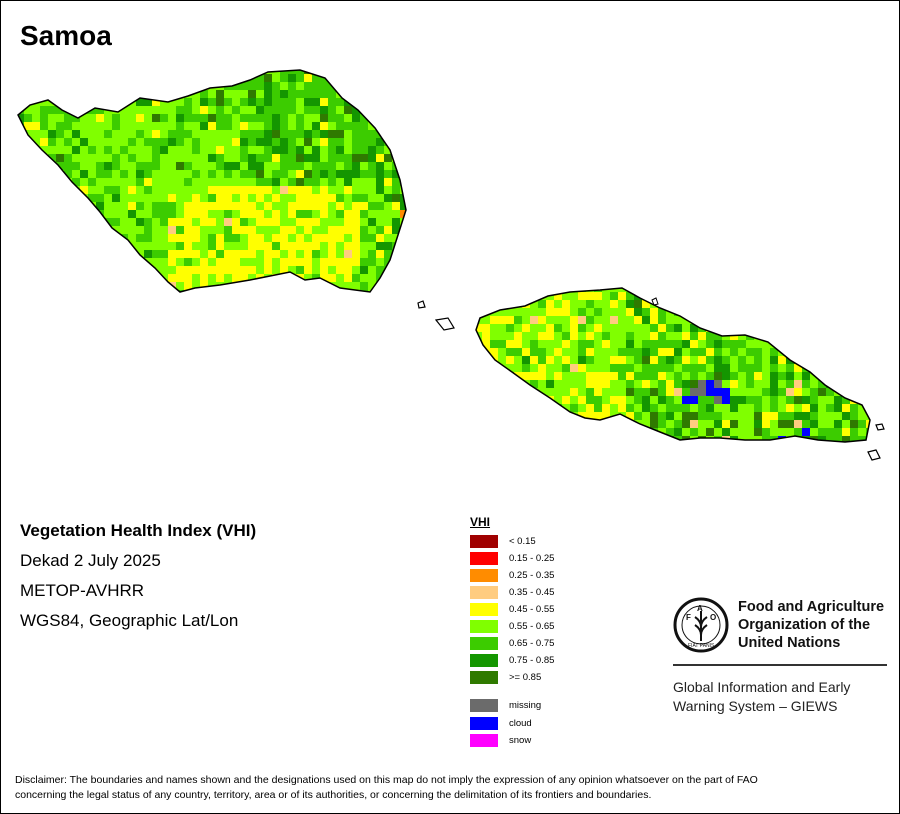  What do you see at coordinates (532, 643) in the screenshot?
I see `legend-label: 0.65 - 0.75` at bounding box center [532, 643].